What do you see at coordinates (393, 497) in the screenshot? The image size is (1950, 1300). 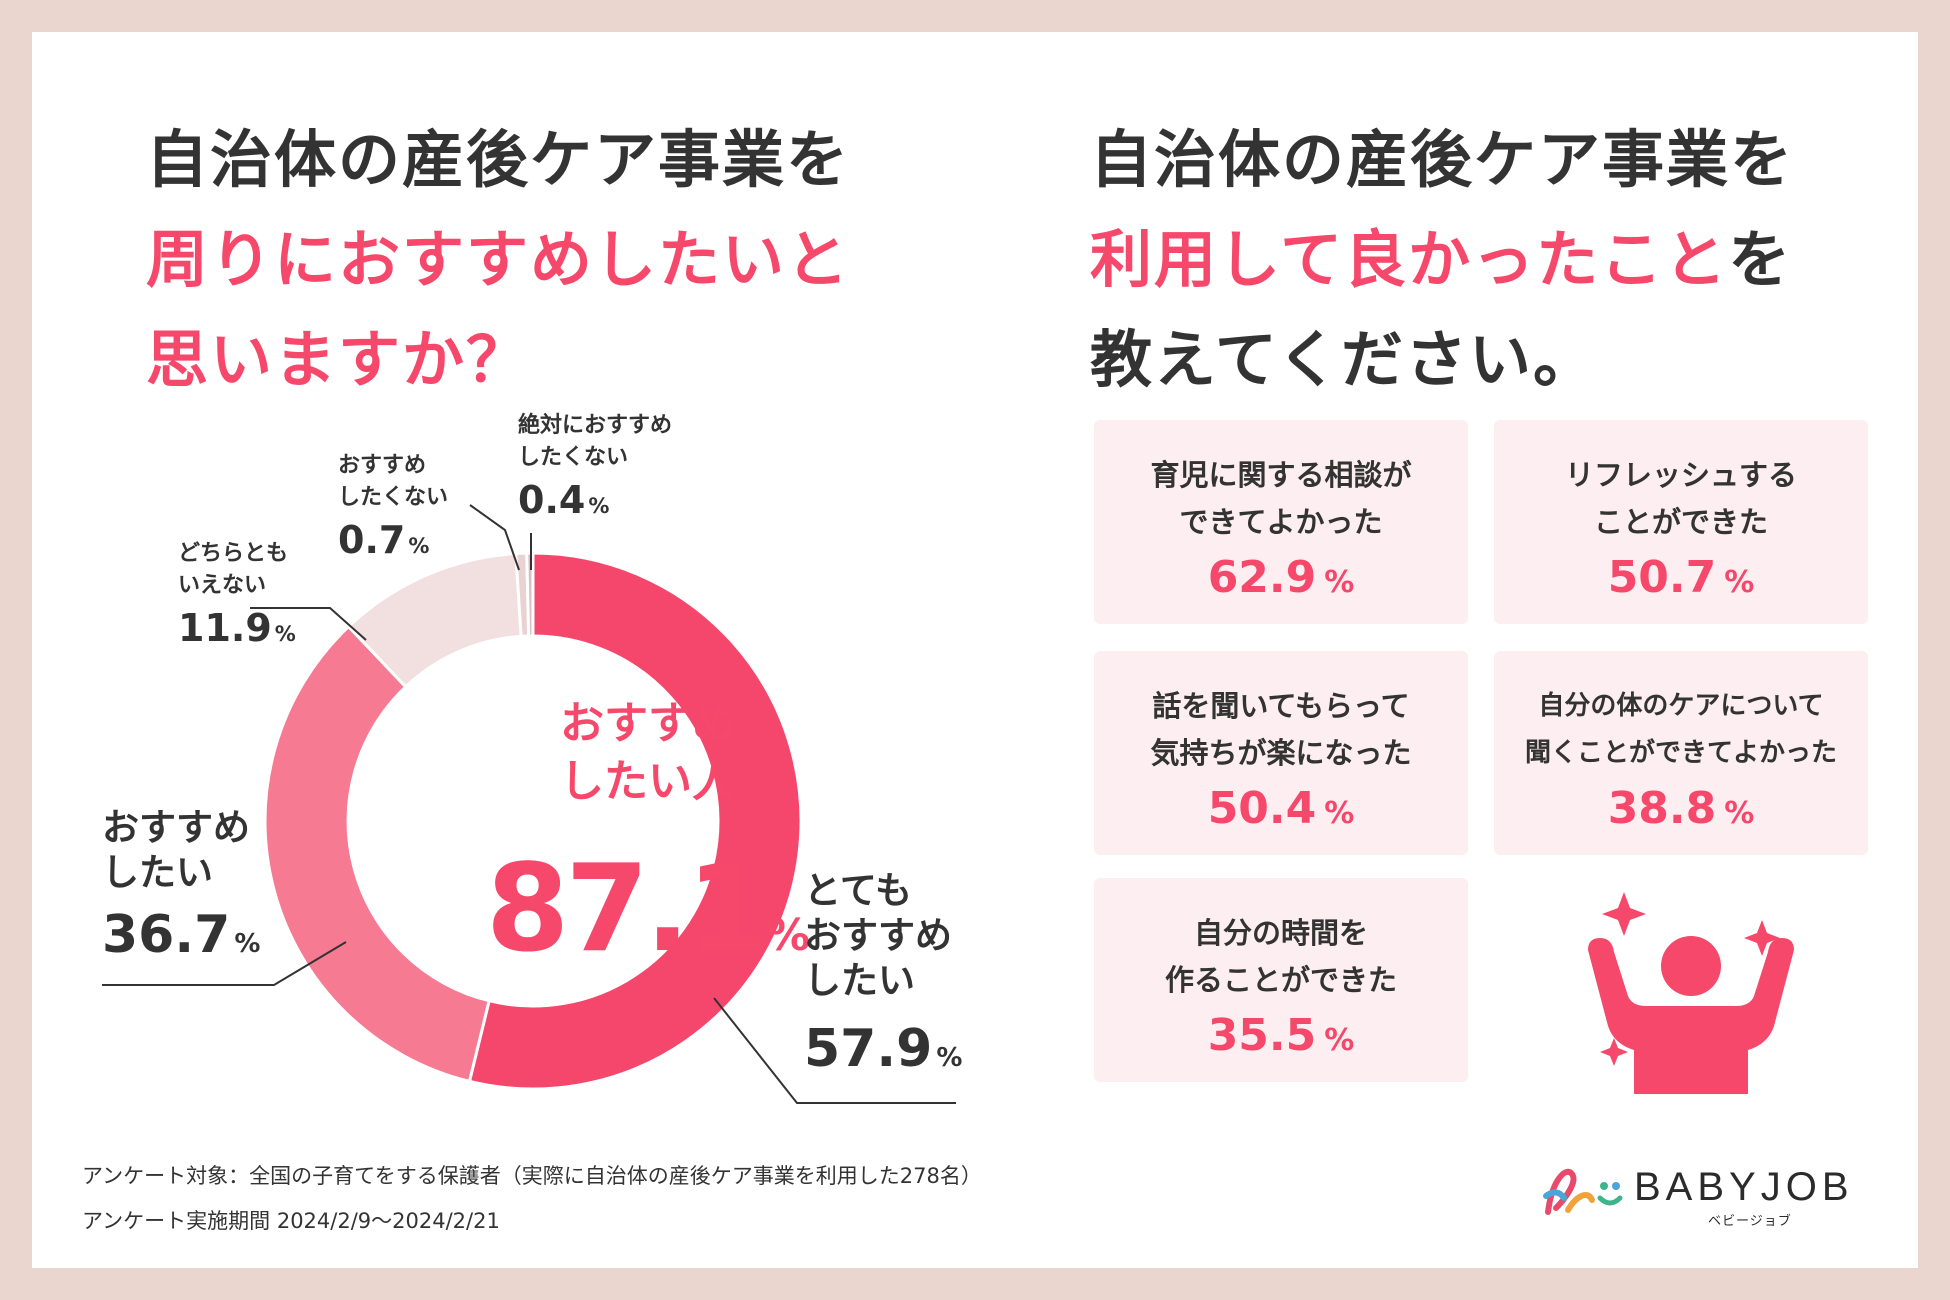 I see `label-not-recommend-line2: したくない` at bounding box center [393, 497].